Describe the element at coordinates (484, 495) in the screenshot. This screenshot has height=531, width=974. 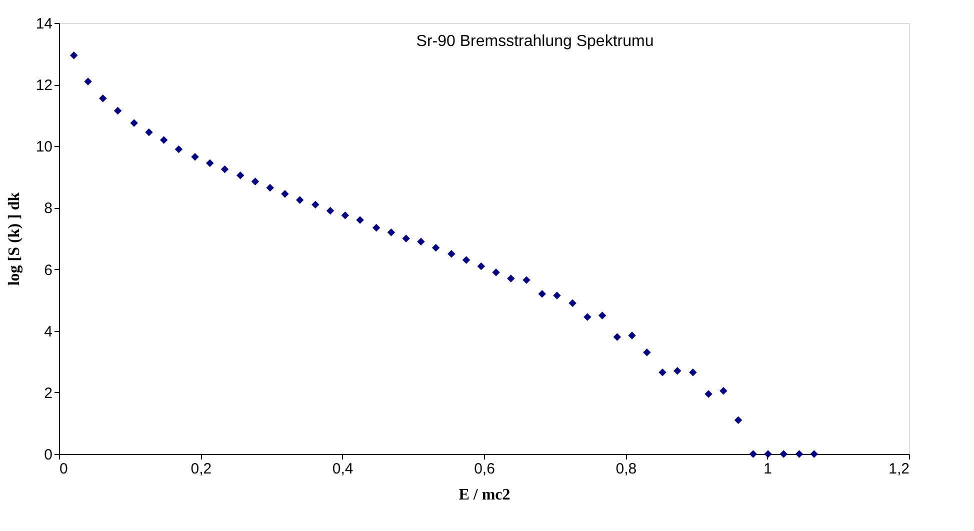
I see `x-axis-title: E / mc2` at that location.